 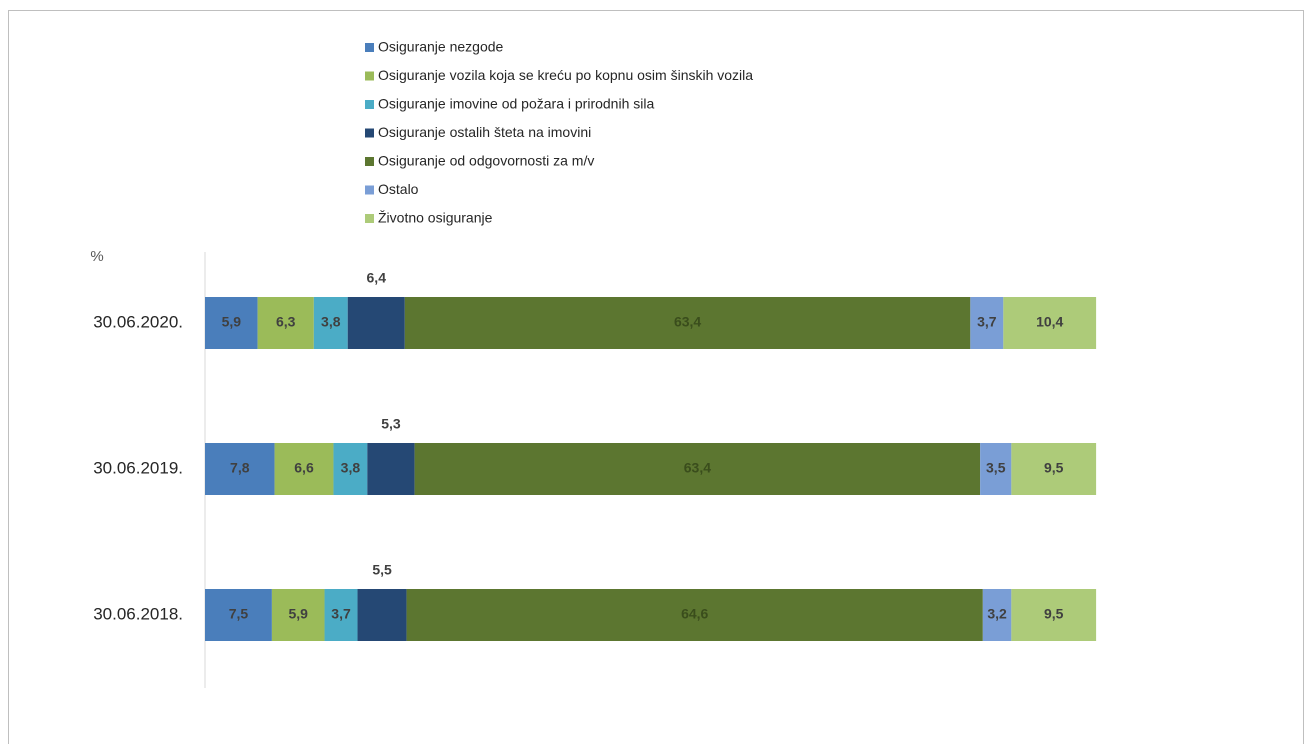 I want to click on value-label: 3,2, so click(x=997, y=614).